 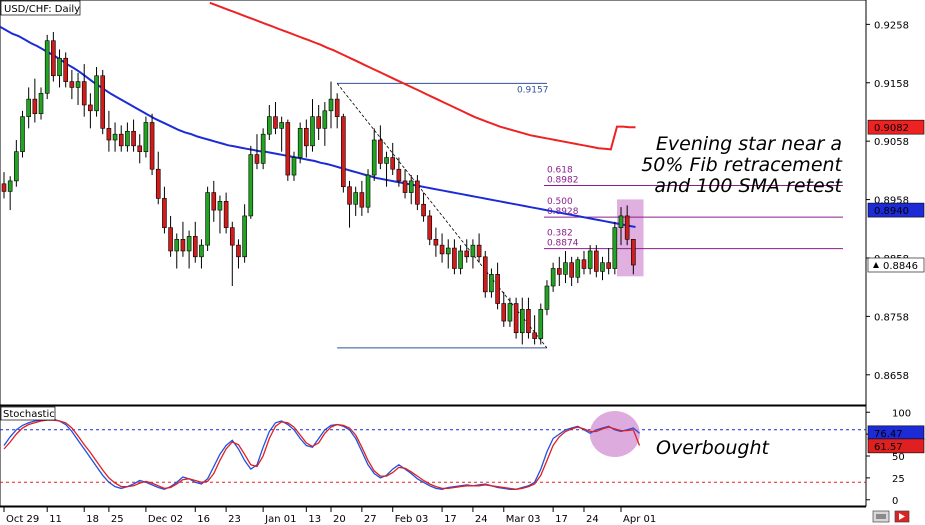 I want to click on stochastic-tag, so click(x=896, y=446).